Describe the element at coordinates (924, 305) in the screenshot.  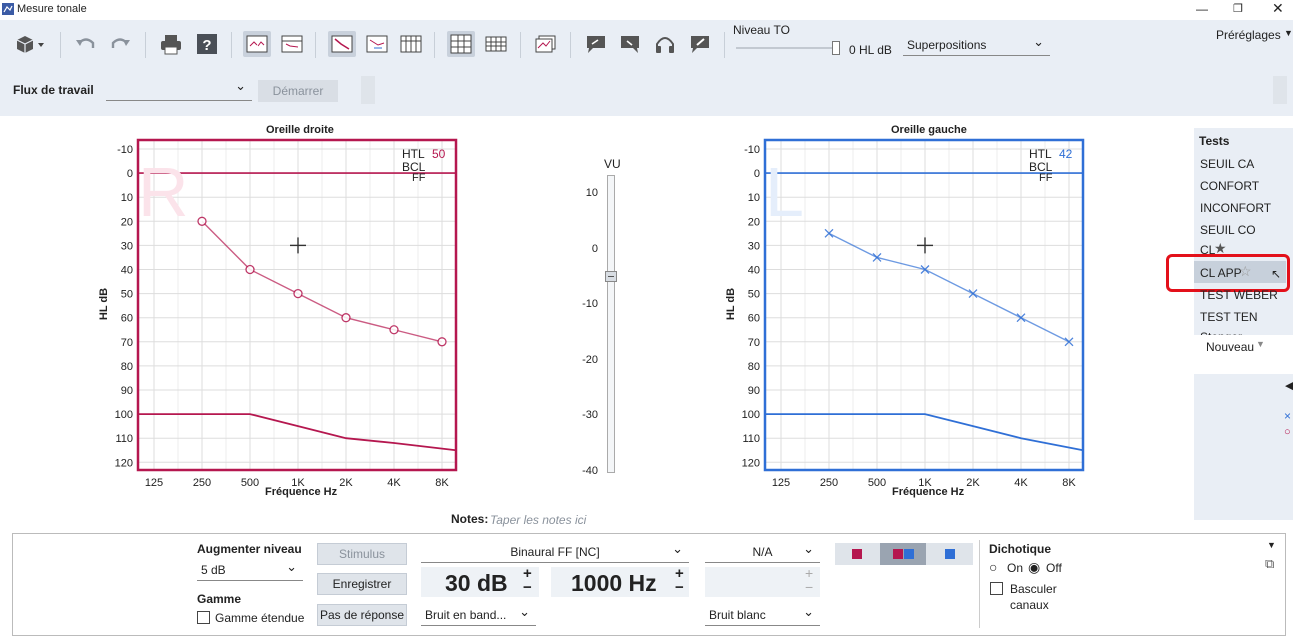
I see `chart-frame` at that location.